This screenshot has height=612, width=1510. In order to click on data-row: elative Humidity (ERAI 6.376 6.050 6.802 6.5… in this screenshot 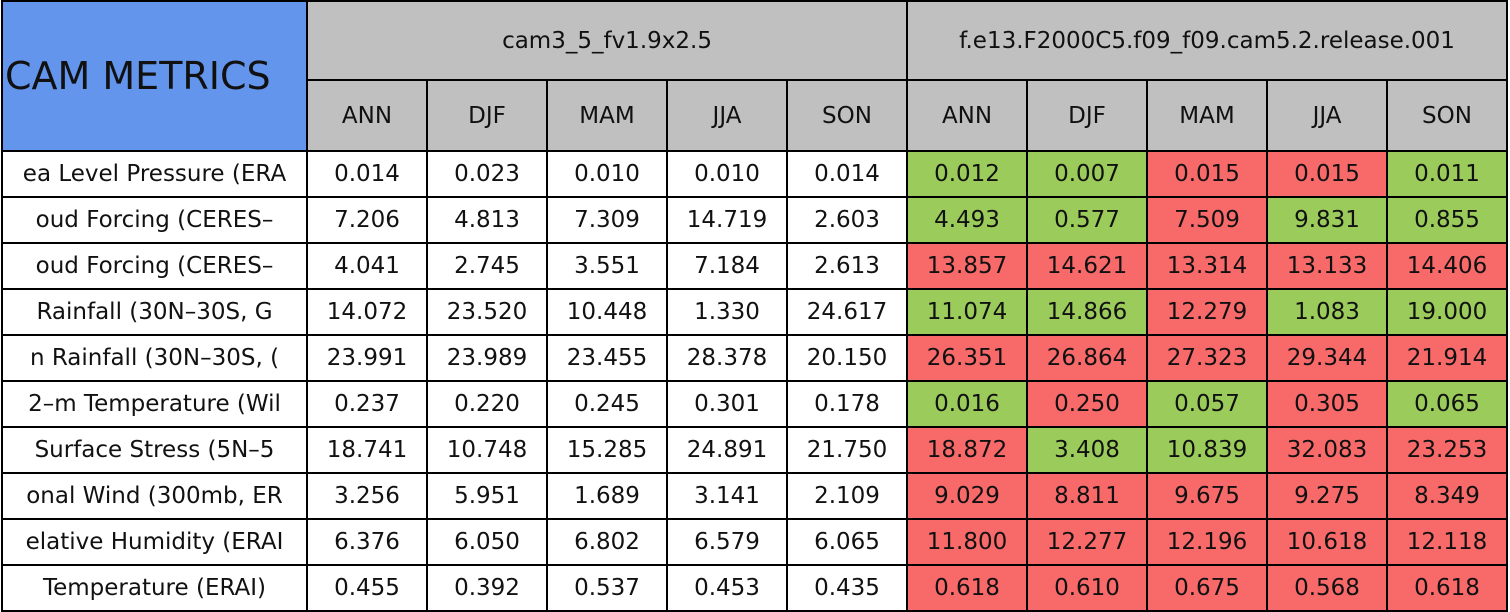, I will do `click(755, 542)`.